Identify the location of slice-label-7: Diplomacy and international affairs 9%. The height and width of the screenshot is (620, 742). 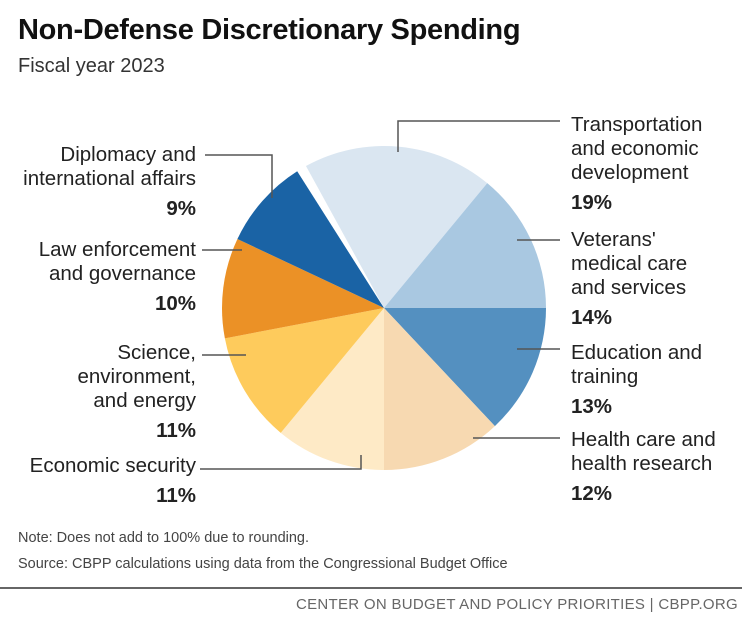
(109, 182).